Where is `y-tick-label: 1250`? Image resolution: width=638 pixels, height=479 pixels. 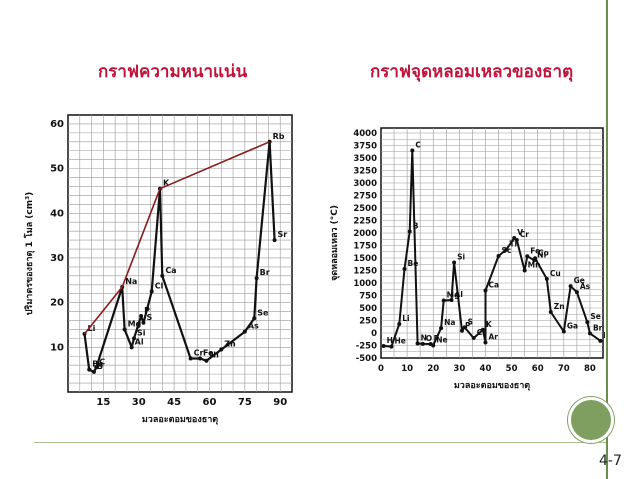 y-tick-label: 1250 is located at coordinates (365, 272).